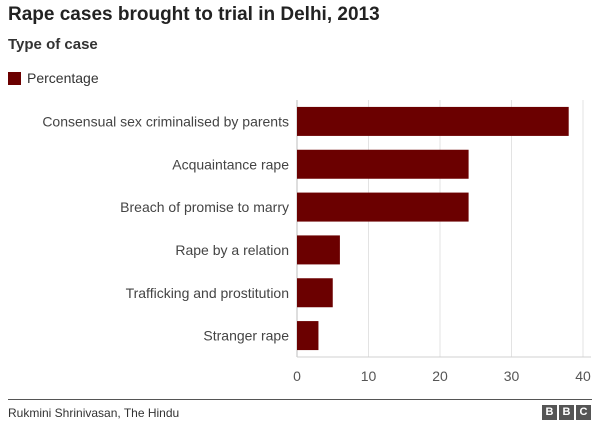 This screenshot has height=431, width=600. I want to click on chart-subtitle: Type of case, so click(53, 44).